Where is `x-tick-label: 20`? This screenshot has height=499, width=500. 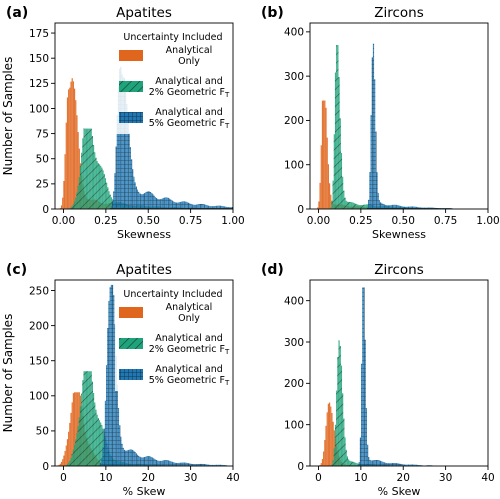 x-tick-label: 20 is located at coordinates (148, 478).